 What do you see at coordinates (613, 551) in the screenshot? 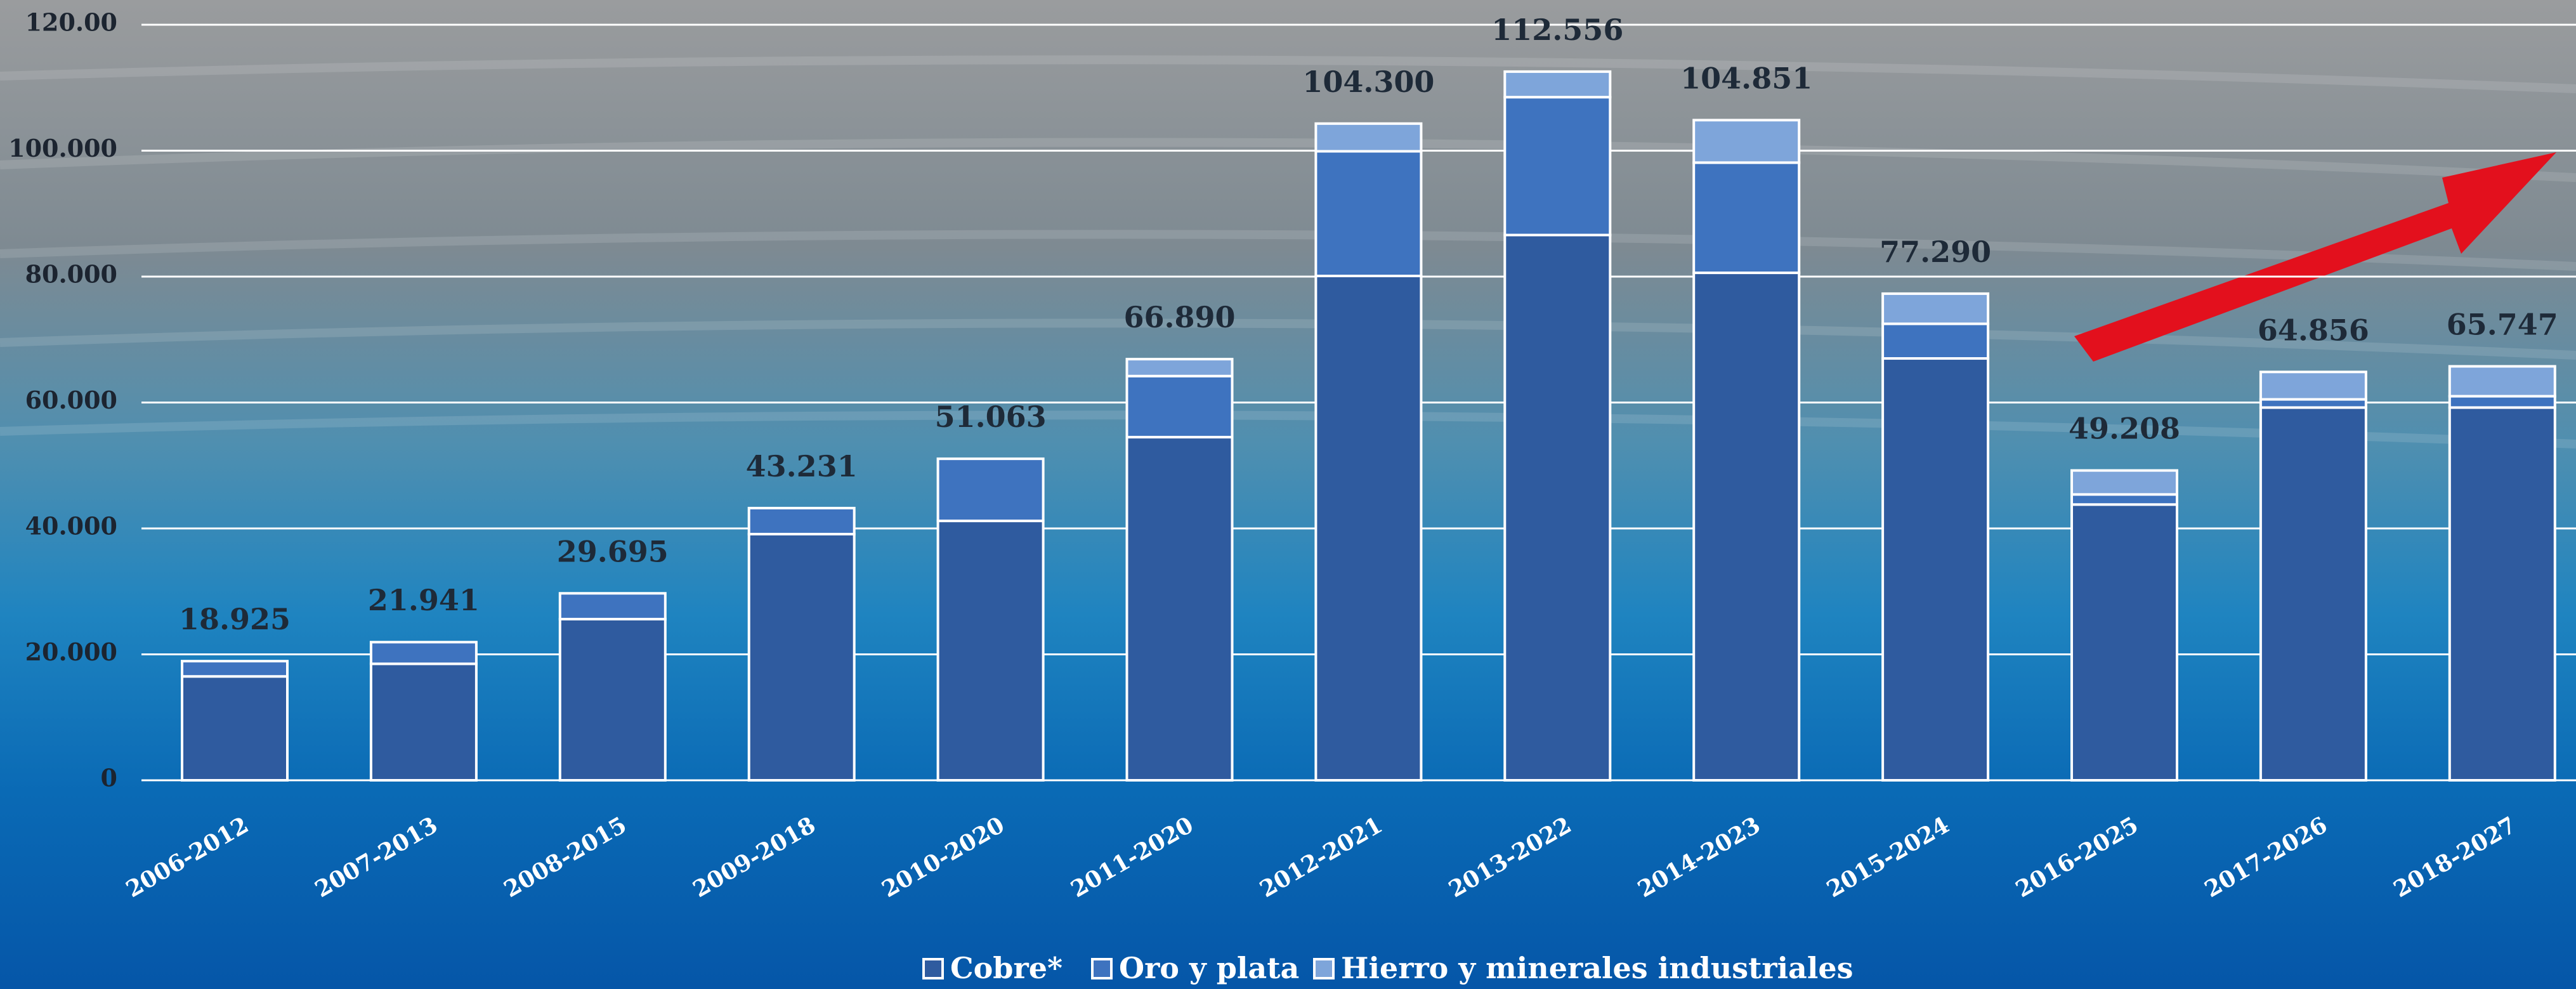
I see `total-label: 29.695` at bounding box center [613, 551].